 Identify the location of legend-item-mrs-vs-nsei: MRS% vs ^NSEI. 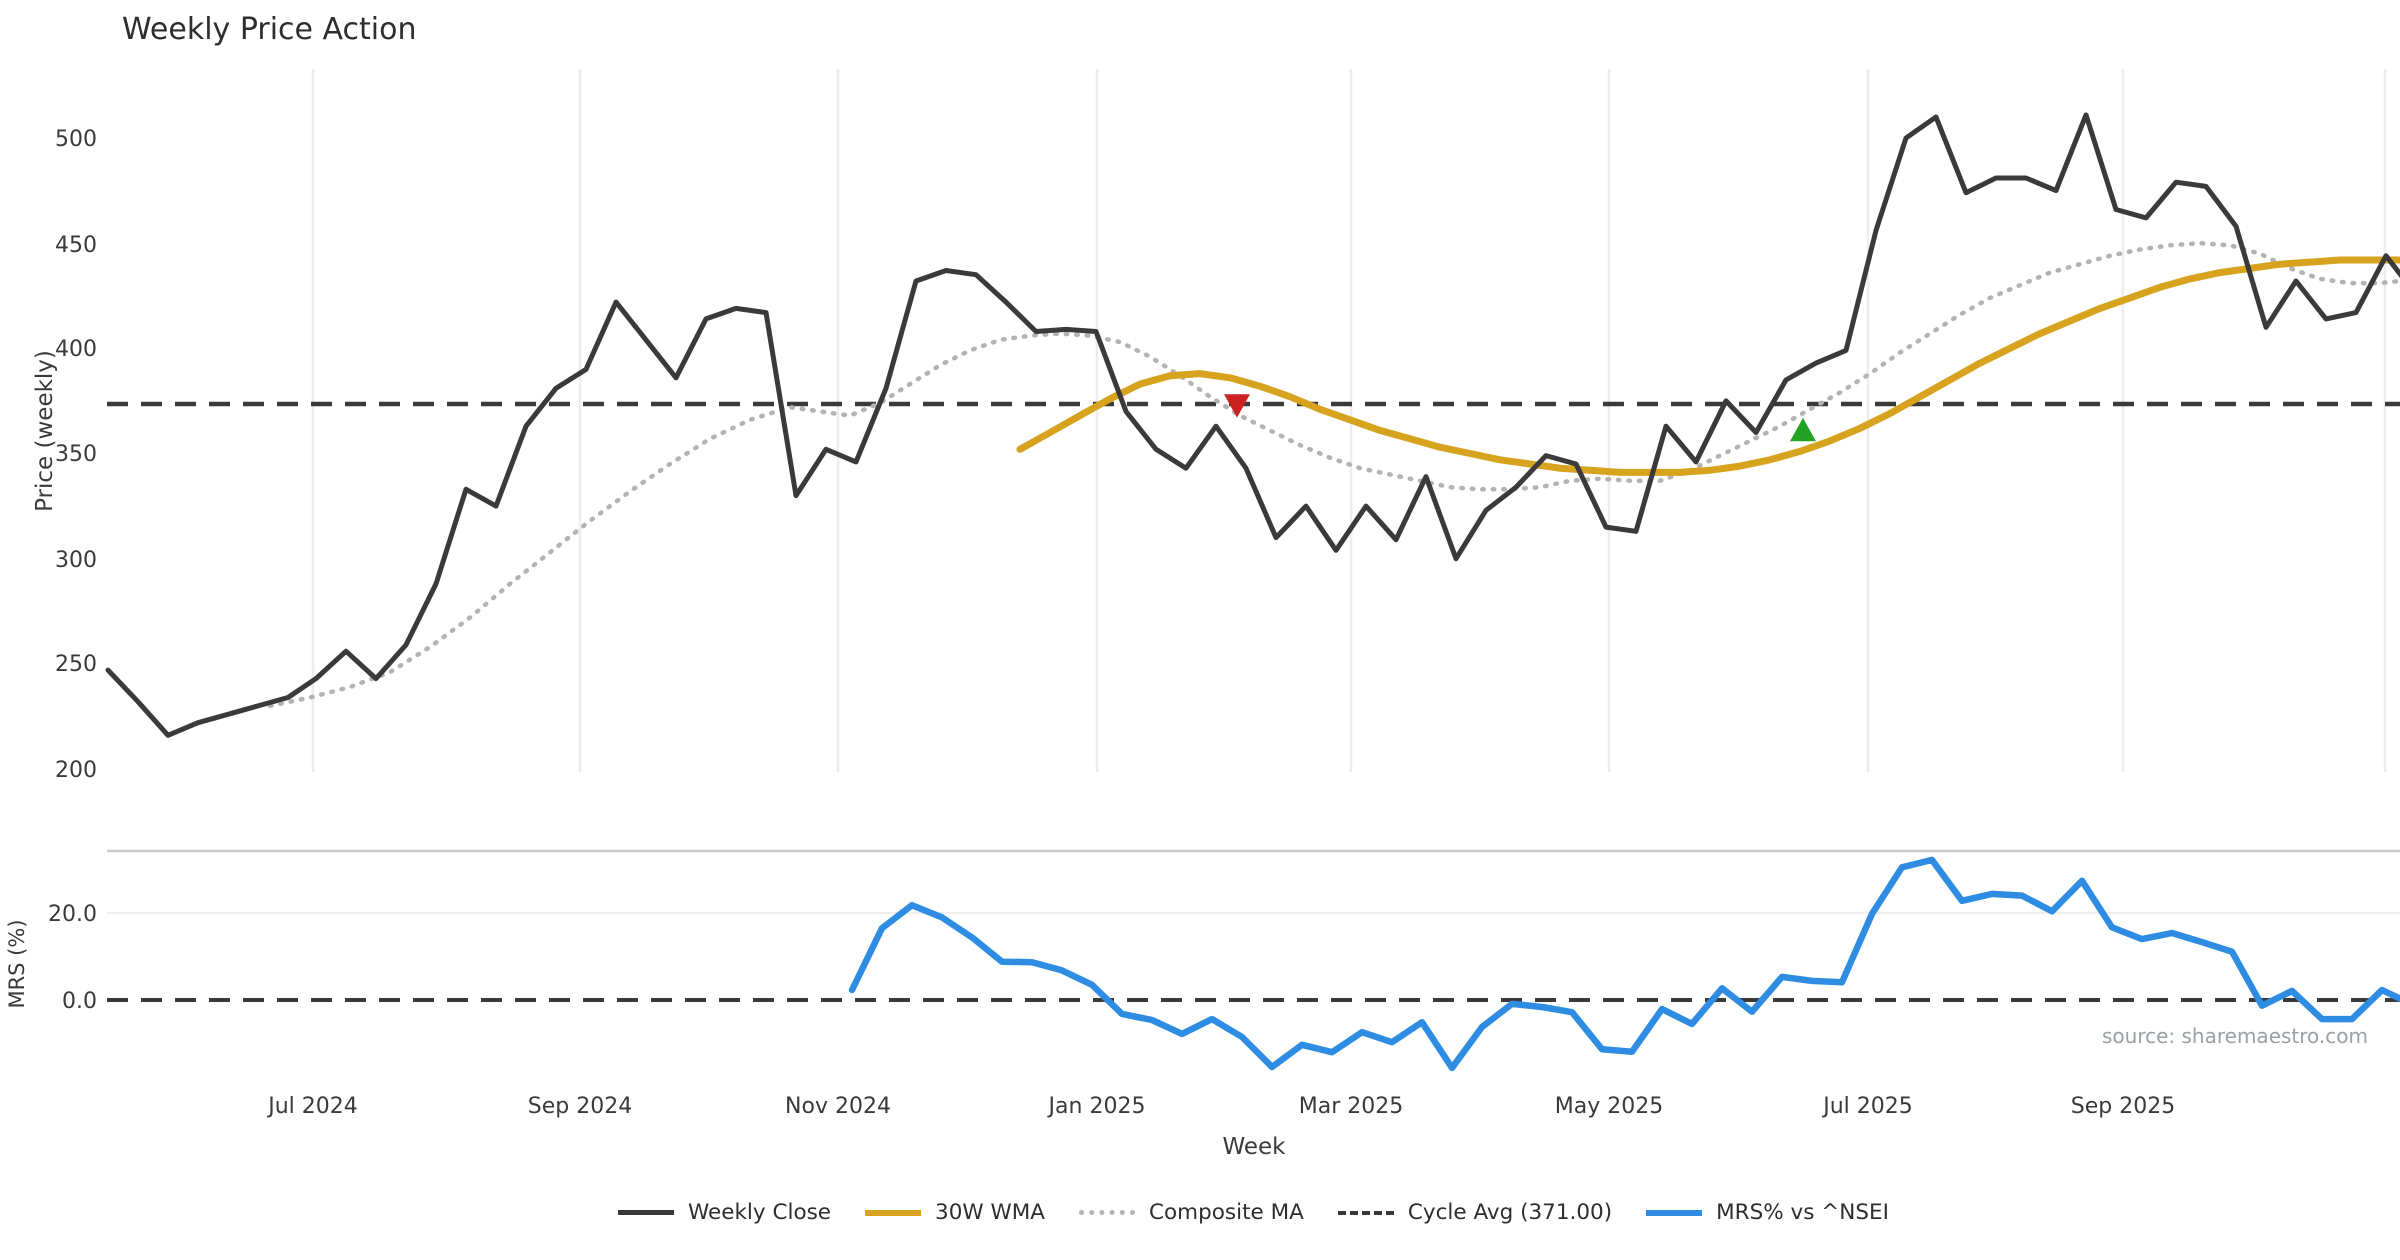
(1767, 1212).